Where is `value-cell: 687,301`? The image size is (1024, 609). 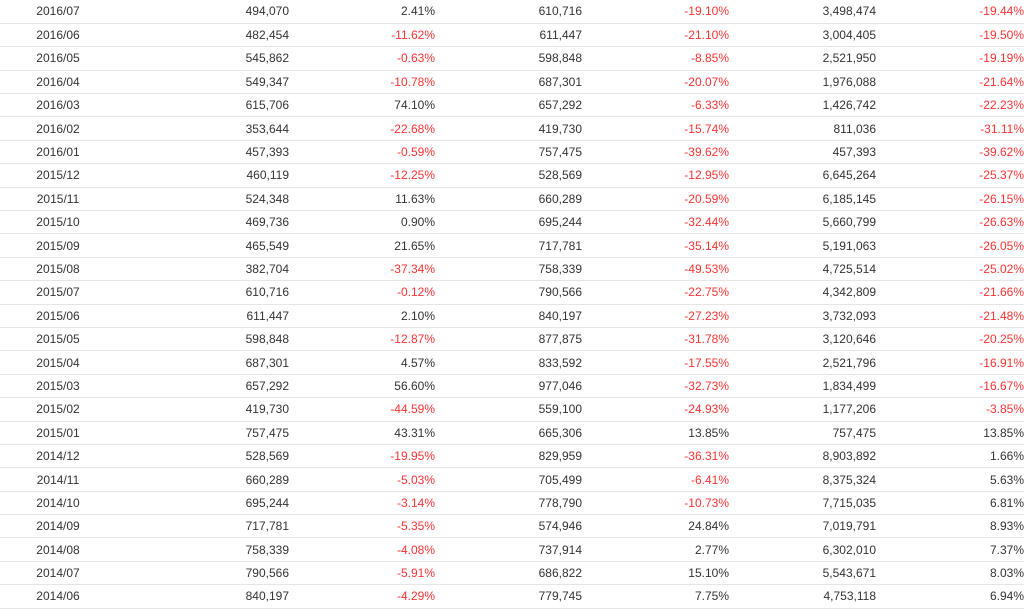
value-cell: 687,301 is located at coordinates (508, 82).